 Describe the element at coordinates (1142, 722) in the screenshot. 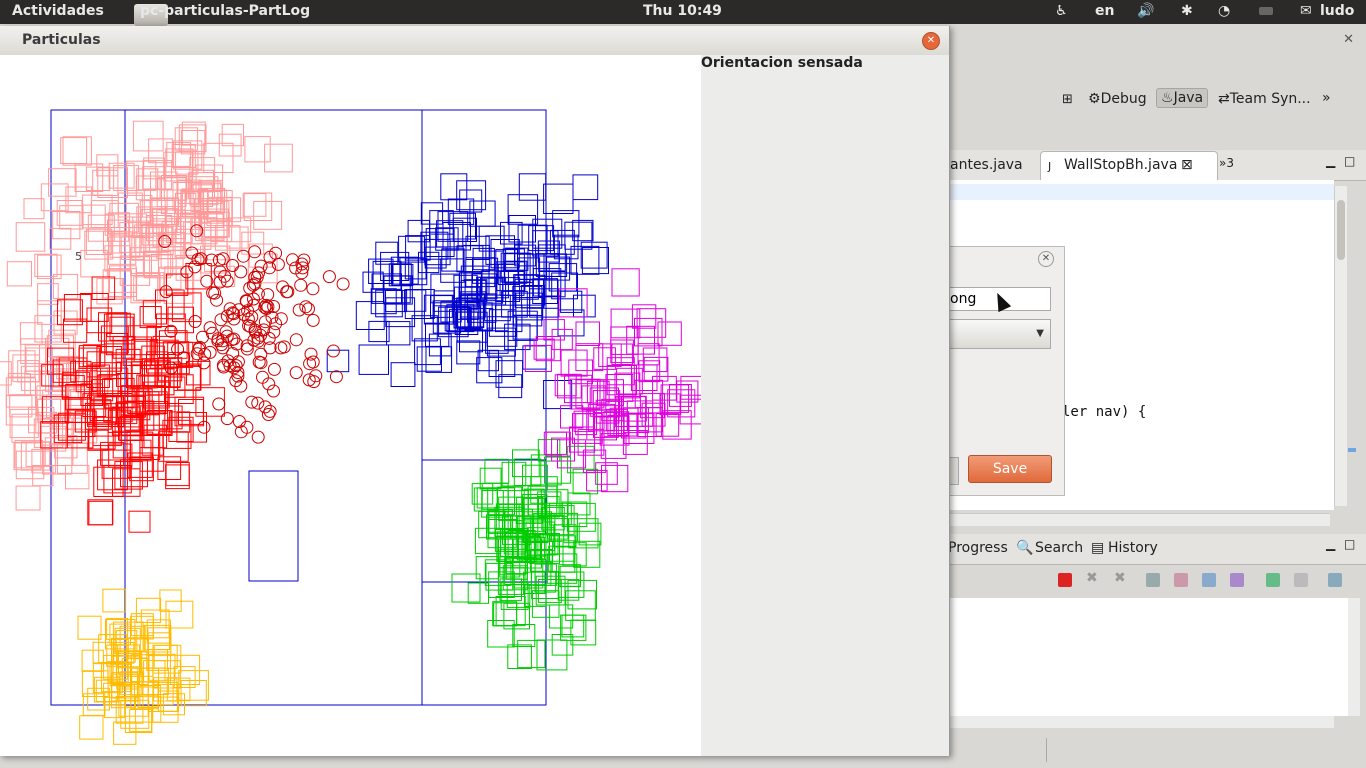

I see `console-horizontal-scrollbar` at that location.